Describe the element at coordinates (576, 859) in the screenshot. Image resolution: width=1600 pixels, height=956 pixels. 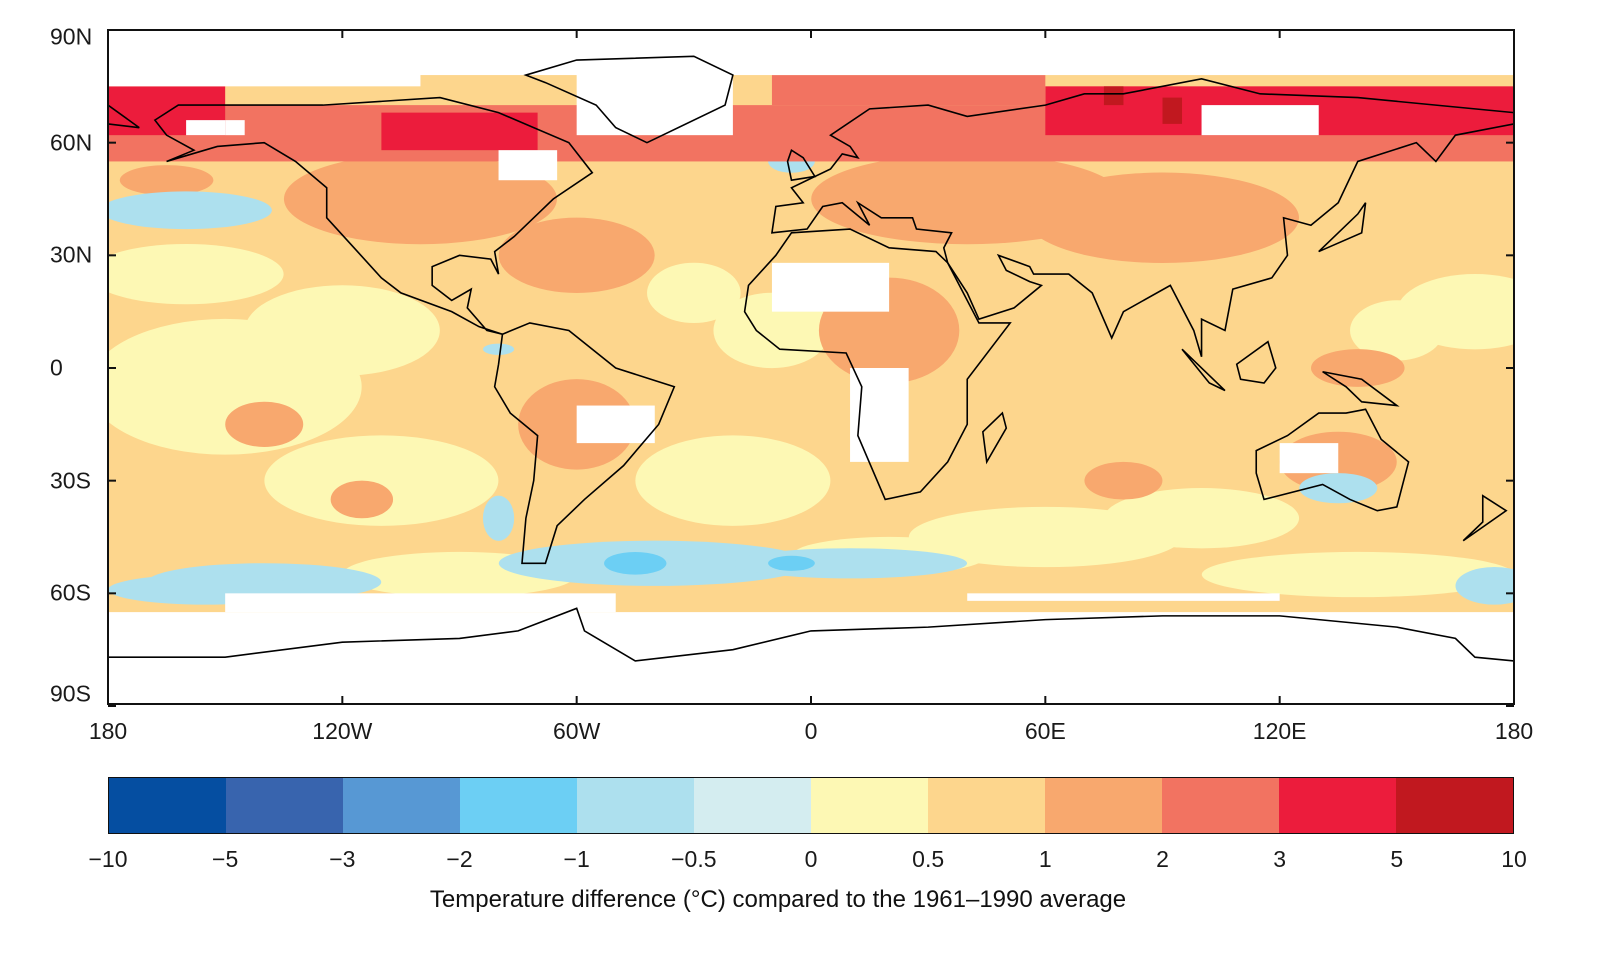
I see `colorbar-label: −1` at that location.